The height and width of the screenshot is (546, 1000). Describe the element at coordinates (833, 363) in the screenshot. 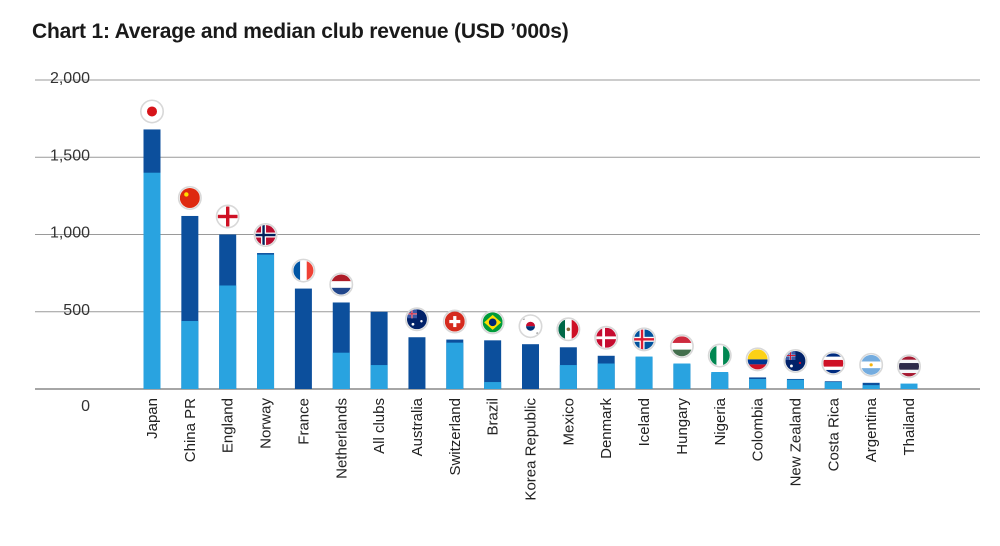

I see `costa-rica-flag` at that location.